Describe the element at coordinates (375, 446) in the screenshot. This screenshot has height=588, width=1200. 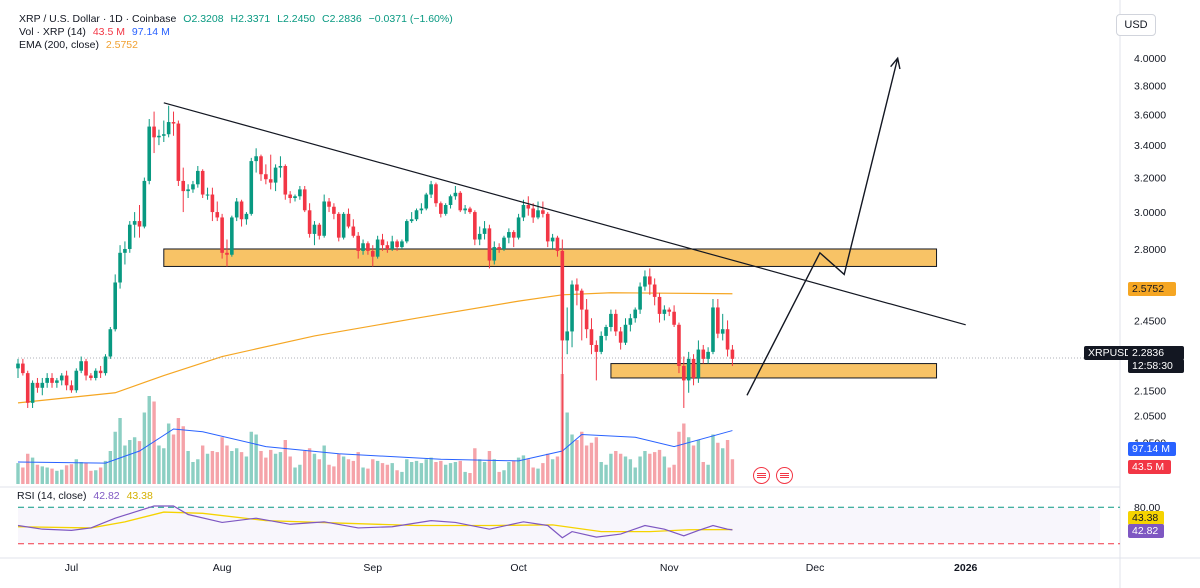
I see `volume-ma-line` at that location.